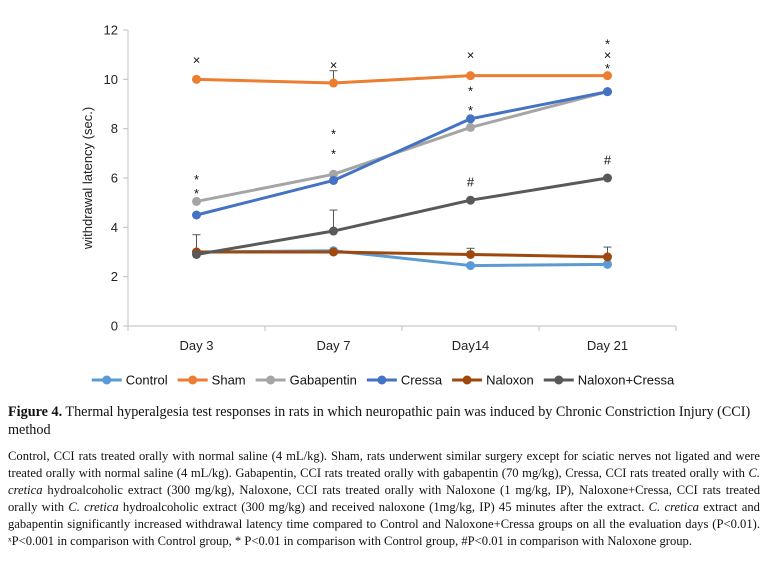  I want to click on y-tick-label: 4, so click(114, 227).